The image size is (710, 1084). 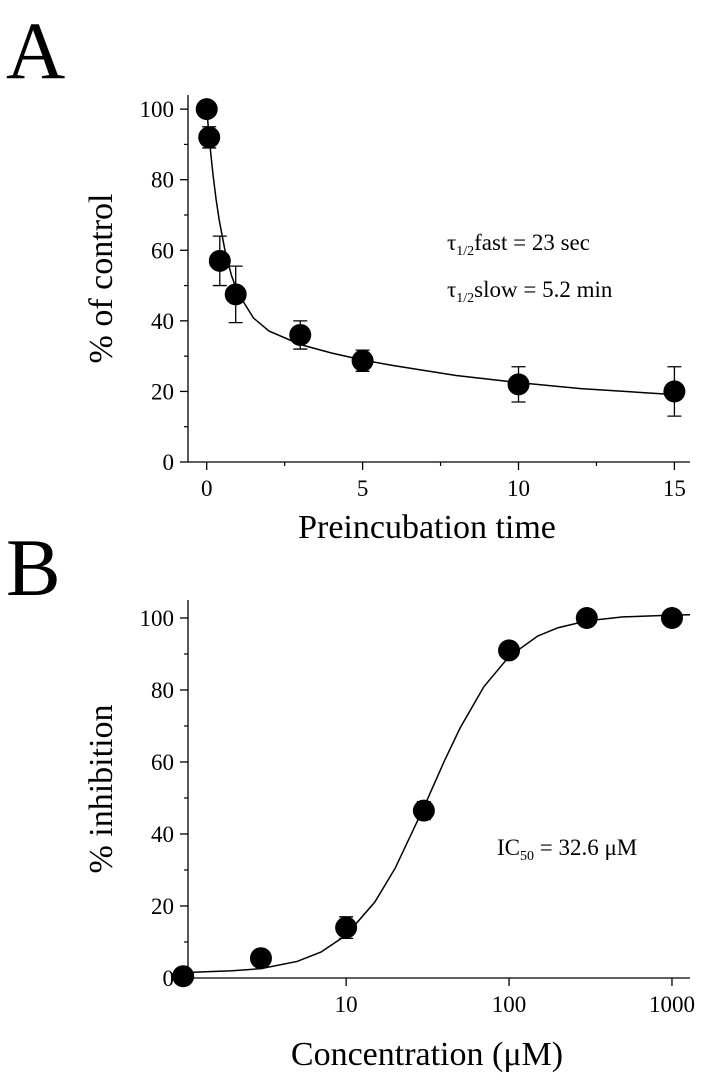 What do you see at coordinates (508, 847) in the screenshot?
I see `annotation-symbol: IC` at bounding box center [508, 847].